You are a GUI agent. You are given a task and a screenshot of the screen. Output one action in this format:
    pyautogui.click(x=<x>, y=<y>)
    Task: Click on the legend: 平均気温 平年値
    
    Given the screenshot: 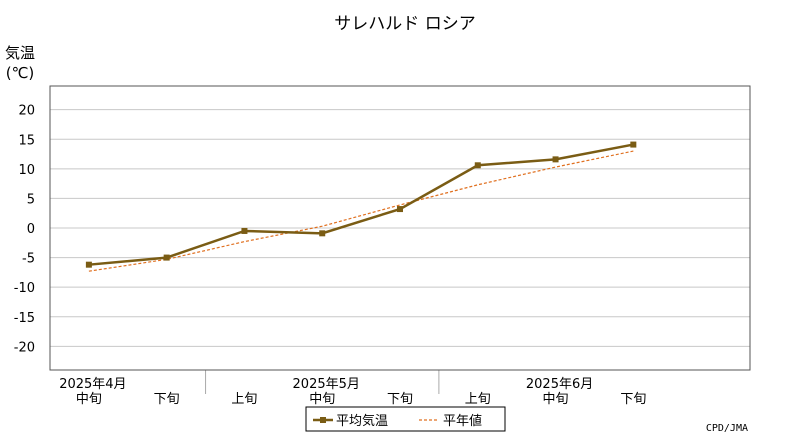 What is the action you would take?
    pyautogui.click(x=405, y=419)
    